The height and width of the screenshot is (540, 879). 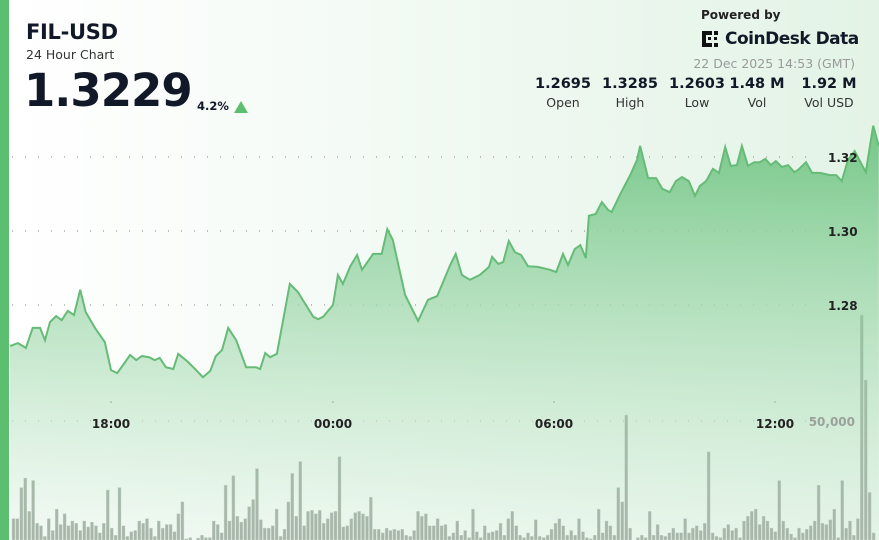 What do you see at coordinates (241, 107) in the screenshot?
I see `up-arrow-icon` at bounding box center [241, 107].